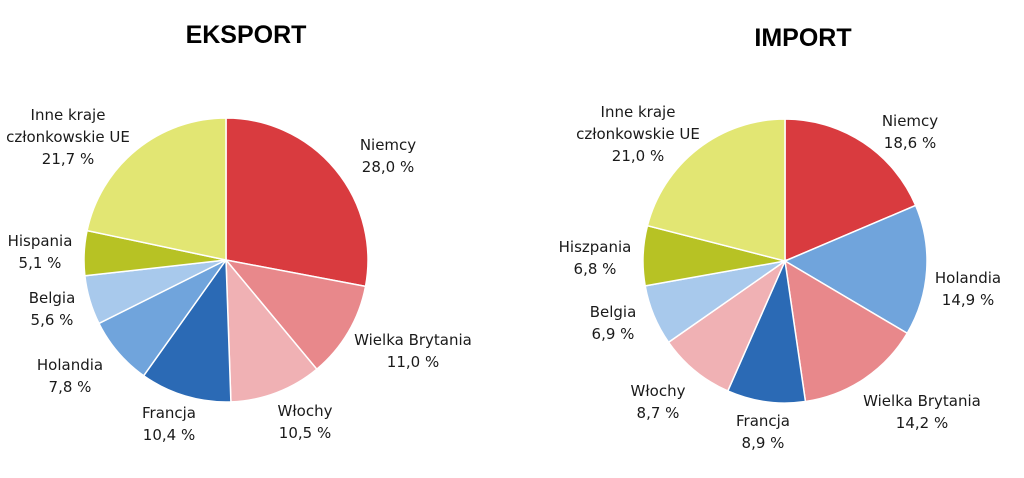 The height and width of the screenshot is (478, 1024). What do you see at coordinates (305, 422) in the screenshot?
I see `export-label-wlochy: Włochy 10,5 %` at bounding box center [305, 422].